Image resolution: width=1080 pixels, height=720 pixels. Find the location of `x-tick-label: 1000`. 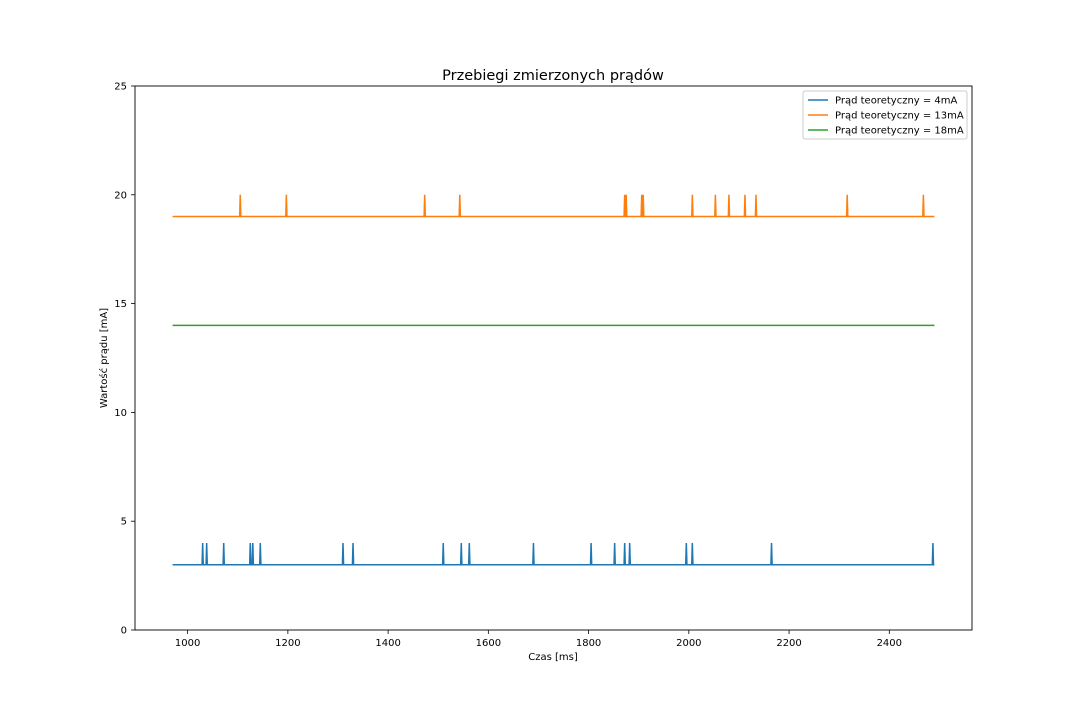

x-tick-label: 1000 is located at coordinates (187, 643).